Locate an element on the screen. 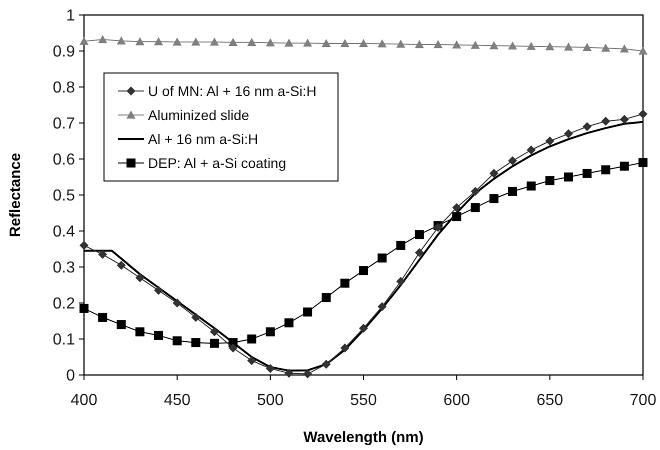 The width and height of the screenshot is (660, 450). y-axis-title: Reflectance is located at coordinates (15, 195).